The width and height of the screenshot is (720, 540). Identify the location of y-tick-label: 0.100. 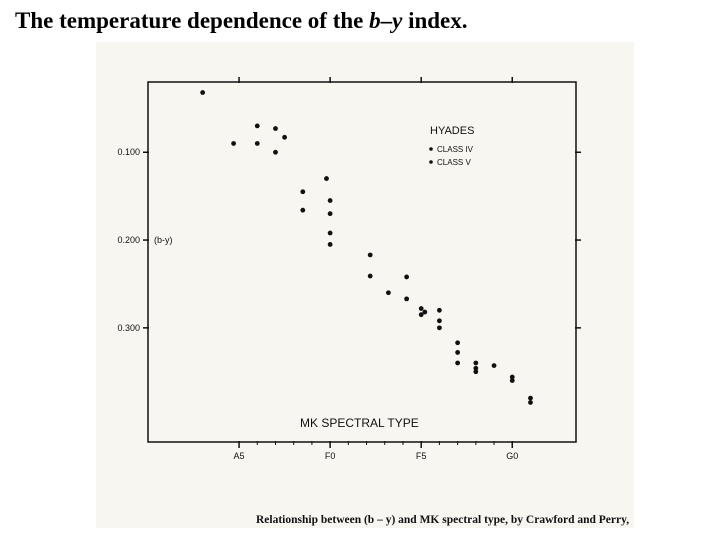
(128, 152).